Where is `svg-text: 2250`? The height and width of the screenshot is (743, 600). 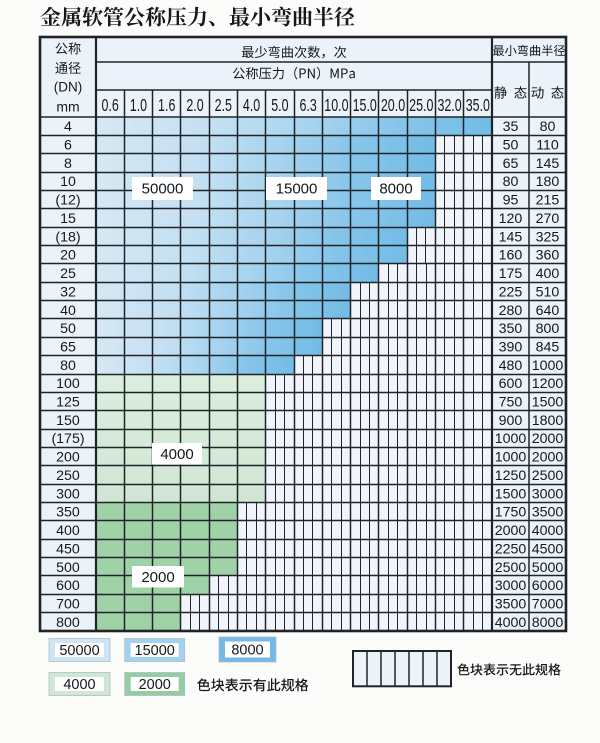 svg-text: 2250 is located at coordinates (511, 549).